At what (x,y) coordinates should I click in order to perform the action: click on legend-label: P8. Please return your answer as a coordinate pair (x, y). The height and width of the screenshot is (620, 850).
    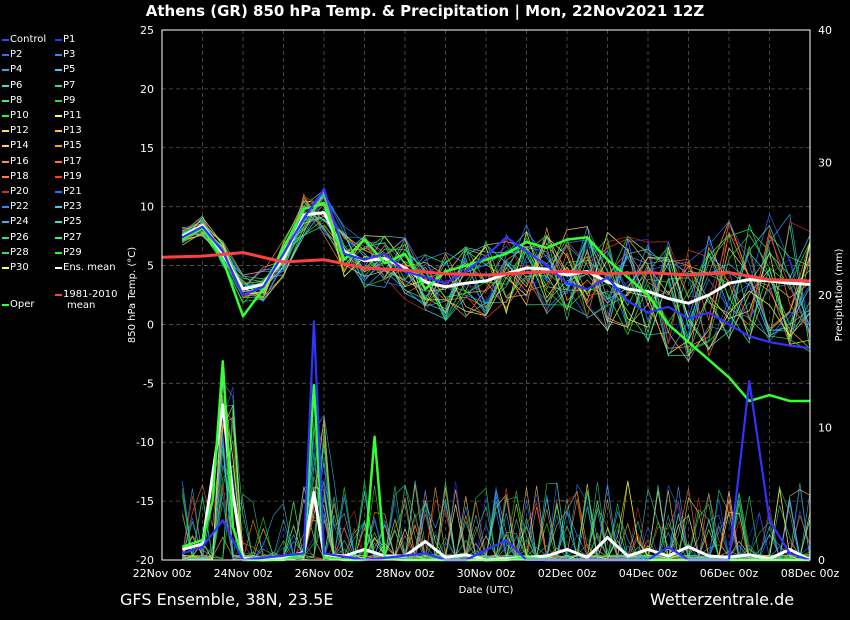
    Looking at the image, I should click on (16, 100).